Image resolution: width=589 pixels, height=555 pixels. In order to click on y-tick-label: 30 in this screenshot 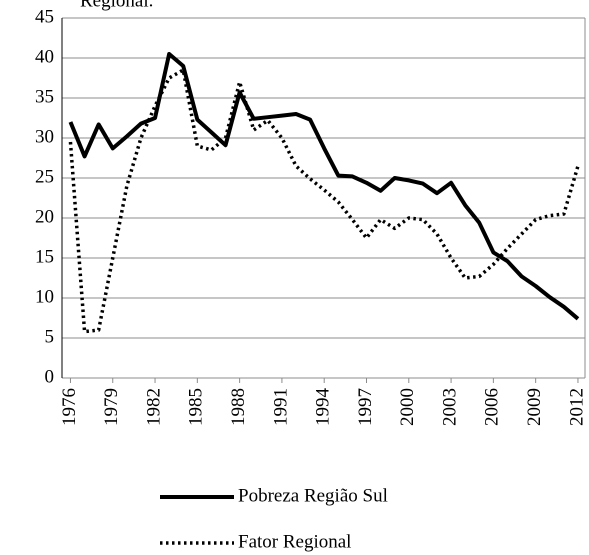, I will do `click(44, 136)`.